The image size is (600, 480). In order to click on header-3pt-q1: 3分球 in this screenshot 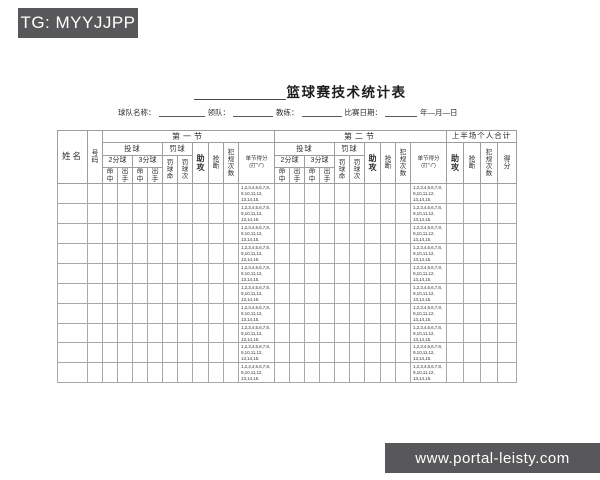, I will do `click(147, 161)`.